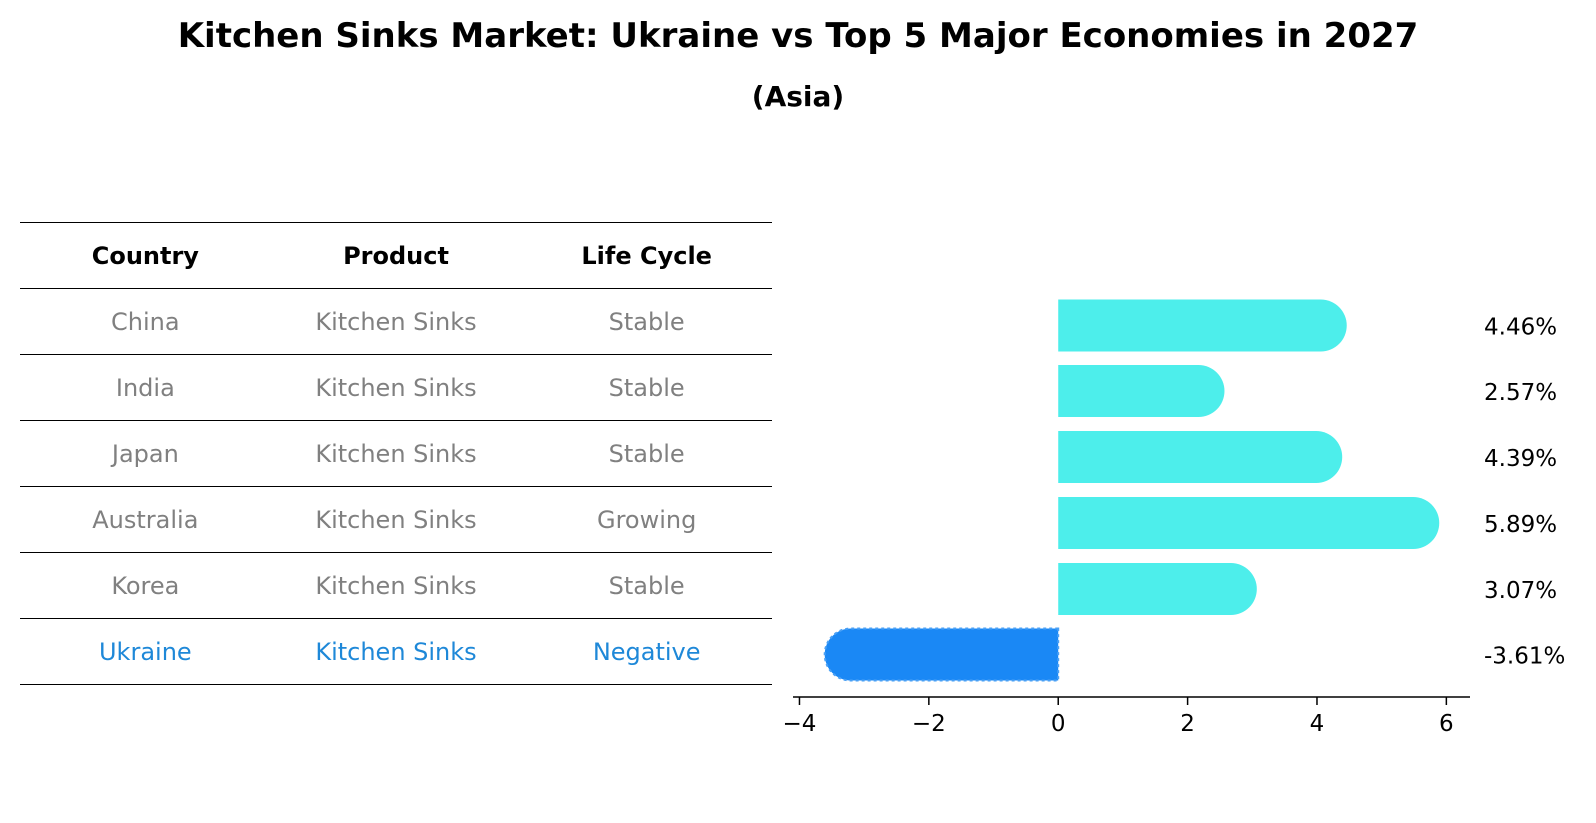 The width and height of the screenshot is (1596, 823). I want to click on table-row: China Kitchen Sinks Stable, so click(396, 321).